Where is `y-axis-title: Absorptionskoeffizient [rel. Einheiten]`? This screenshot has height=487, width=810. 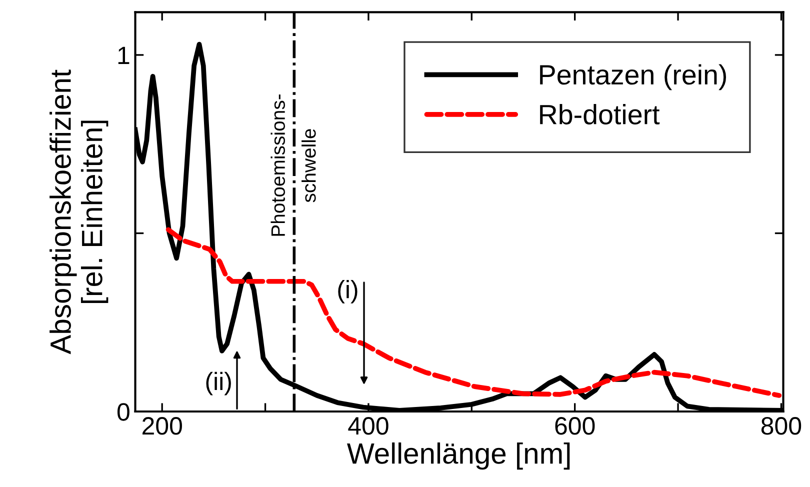
y-axis-title: Absorptionskoeffizient [rel. Einheiten] is located at coordinates (79, 212).